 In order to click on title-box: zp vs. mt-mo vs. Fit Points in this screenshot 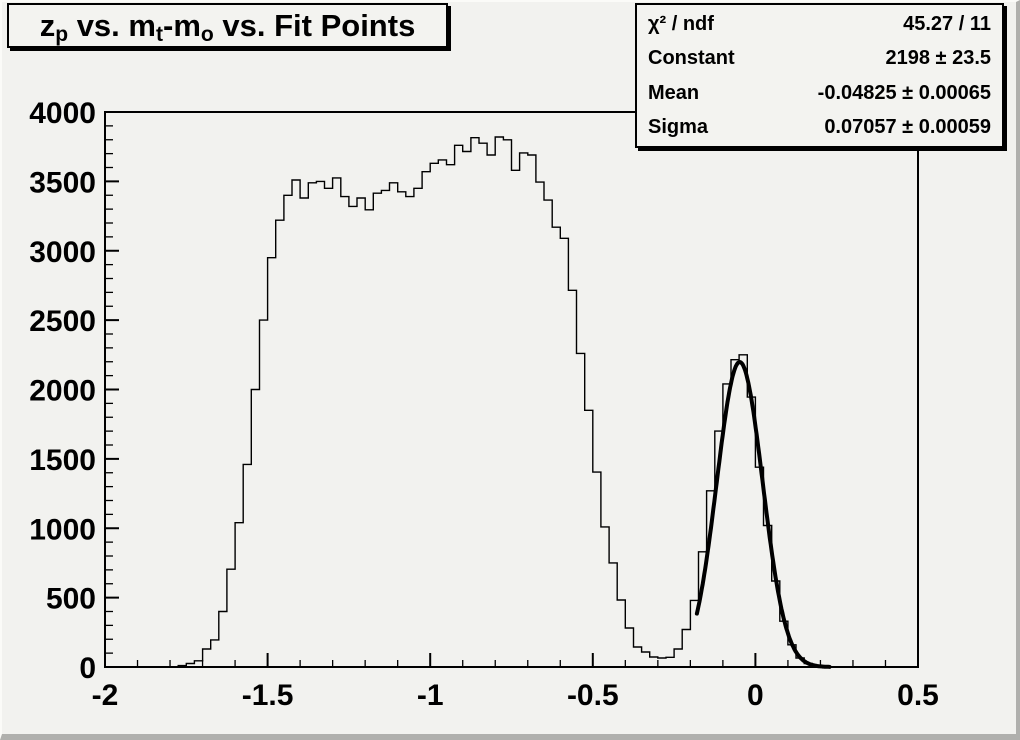, I will do `click(227, 25)`.